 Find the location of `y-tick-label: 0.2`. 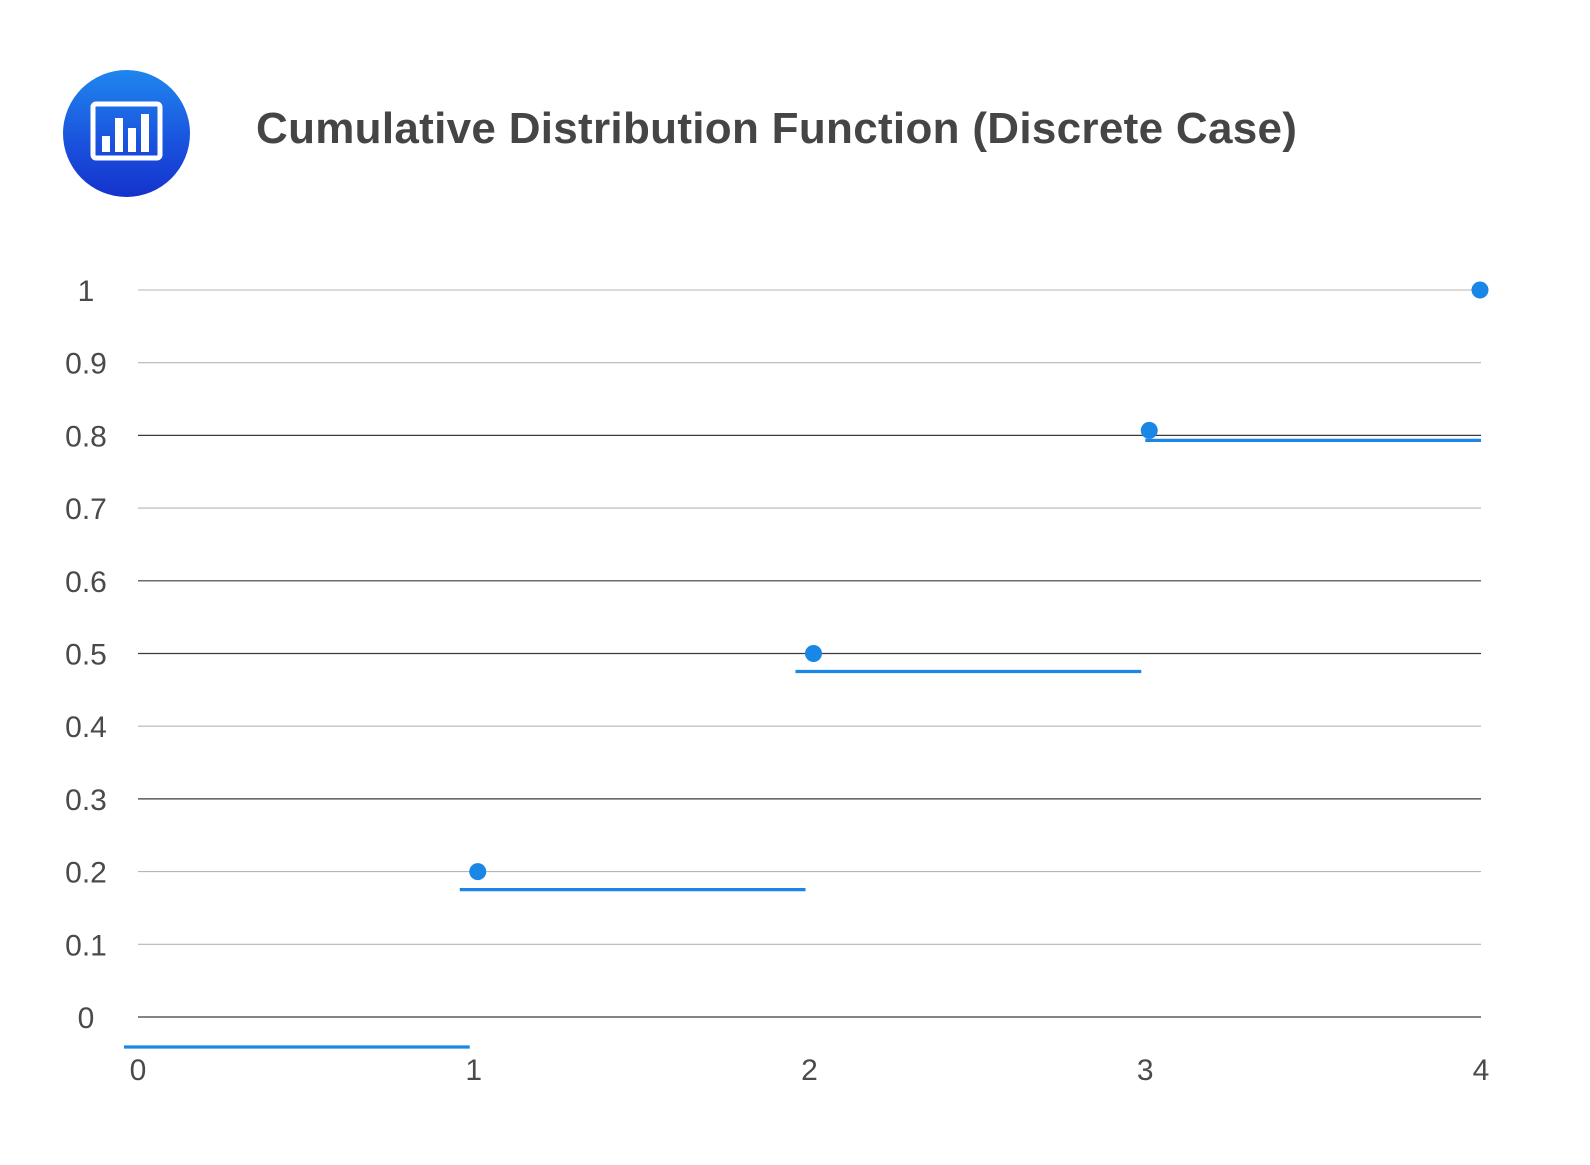

y-tick-label: 0.2 is located at coordinates (86, 873).